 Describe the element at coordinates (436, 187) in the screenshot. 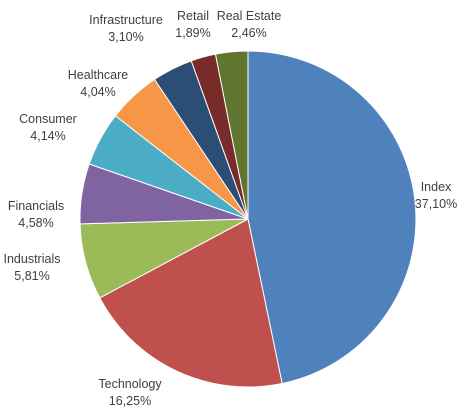

I see `slice-name: Index` at that location.